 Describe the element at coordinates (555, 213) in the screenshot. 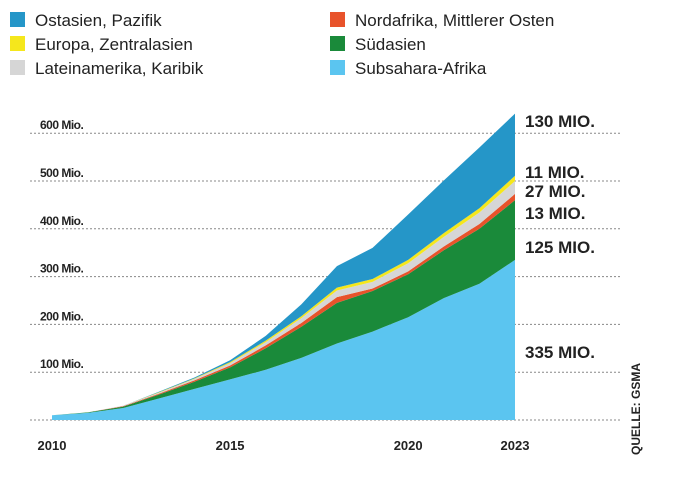

I see `end-label: 13 MIO.` at that location.